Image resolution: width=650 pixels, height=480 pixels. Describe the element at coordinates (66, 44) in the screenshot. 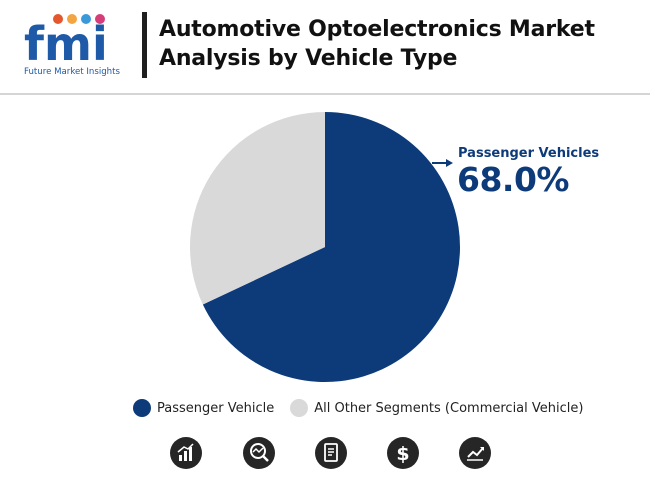

I see `logo-wordmark: fmi` at that location.